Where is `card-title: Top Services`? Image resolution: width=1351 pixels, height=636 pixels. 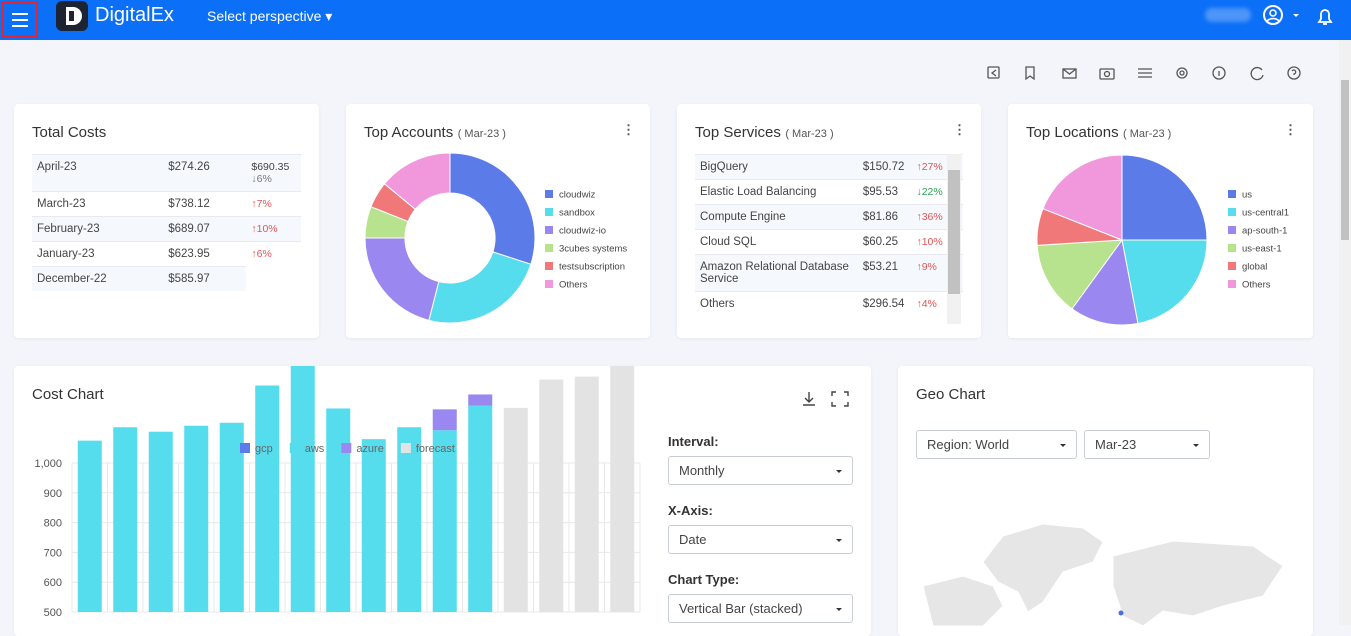 card-title: Top Services is located at coordinates (738, 132).